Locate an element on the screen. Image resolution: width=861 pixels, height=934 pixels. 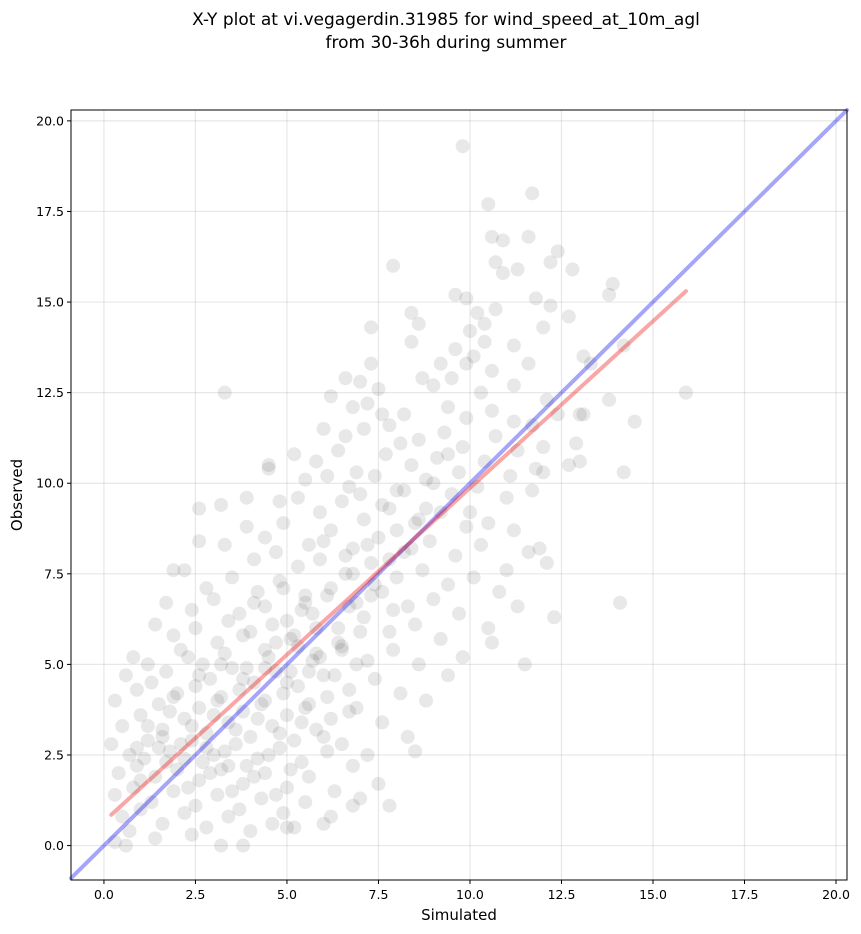
x-tick-label: 10.0 is located at coordinates (470, 894).